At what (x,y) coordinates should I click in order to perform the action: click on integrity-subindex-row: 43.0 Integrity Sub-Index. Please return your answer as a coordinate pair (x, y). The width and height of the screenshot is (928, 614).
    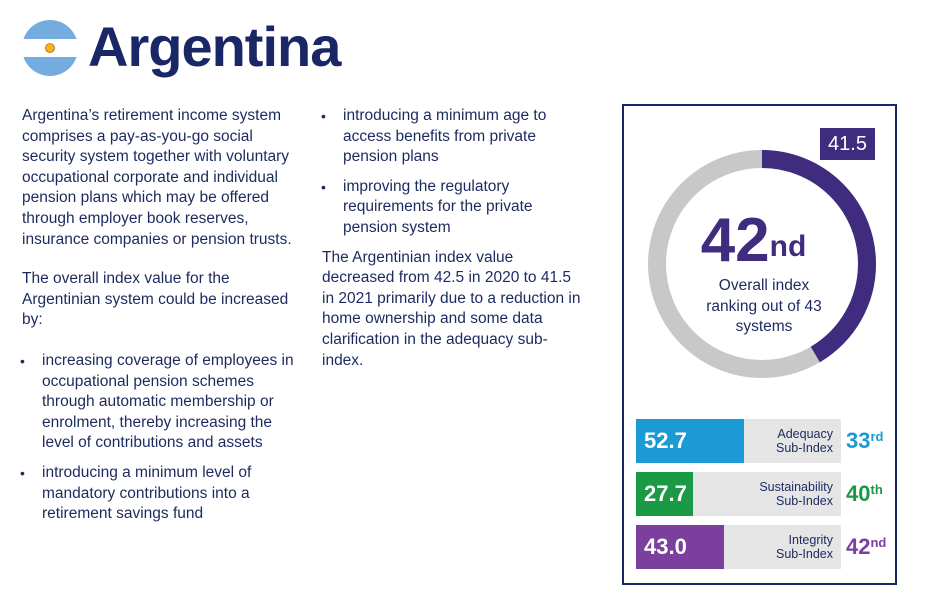
    Looking at the image, I should click on (738, 547).